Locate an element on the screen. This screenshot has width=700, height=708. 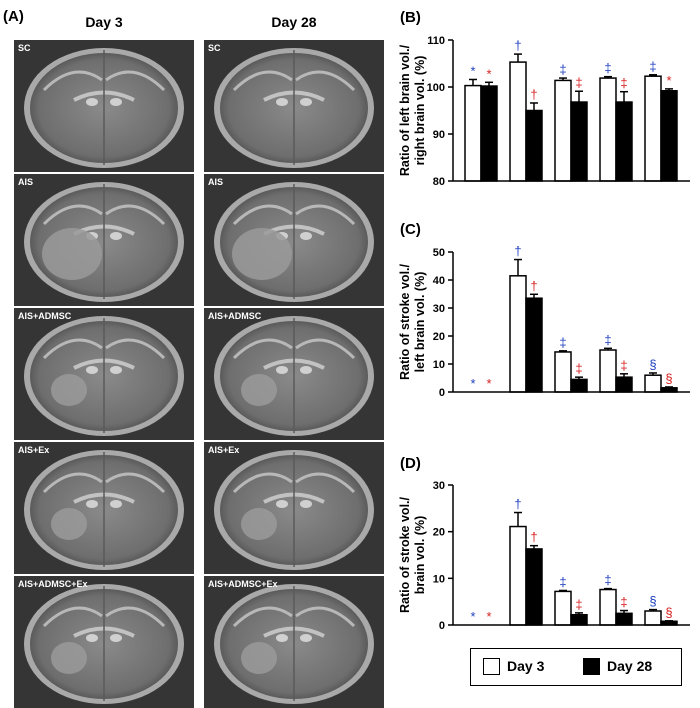
mri-image-ais-admsc-day28: AIS+ADMSC is located at coordinates (294, 374).